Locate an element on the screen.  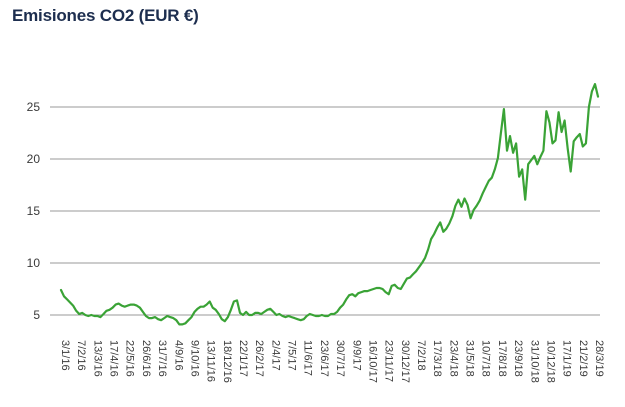
x-tick-label: 9/9/17 is located at coordinates (356, 355).